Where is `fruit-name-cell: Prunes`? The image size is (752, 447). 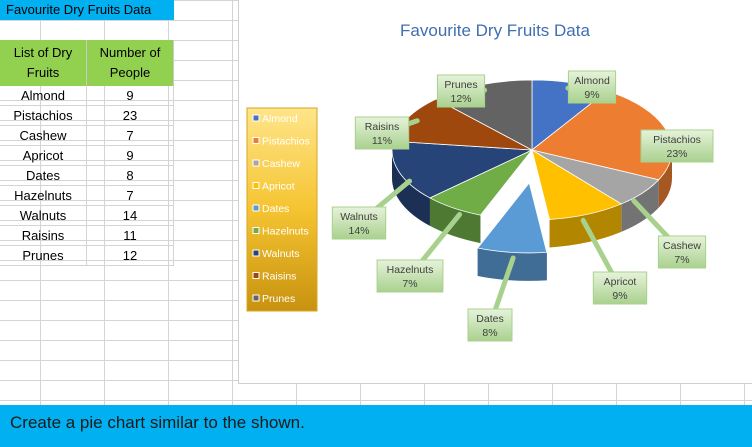 fruit-name-cell: Prunes is located at coordinates (43, 256).